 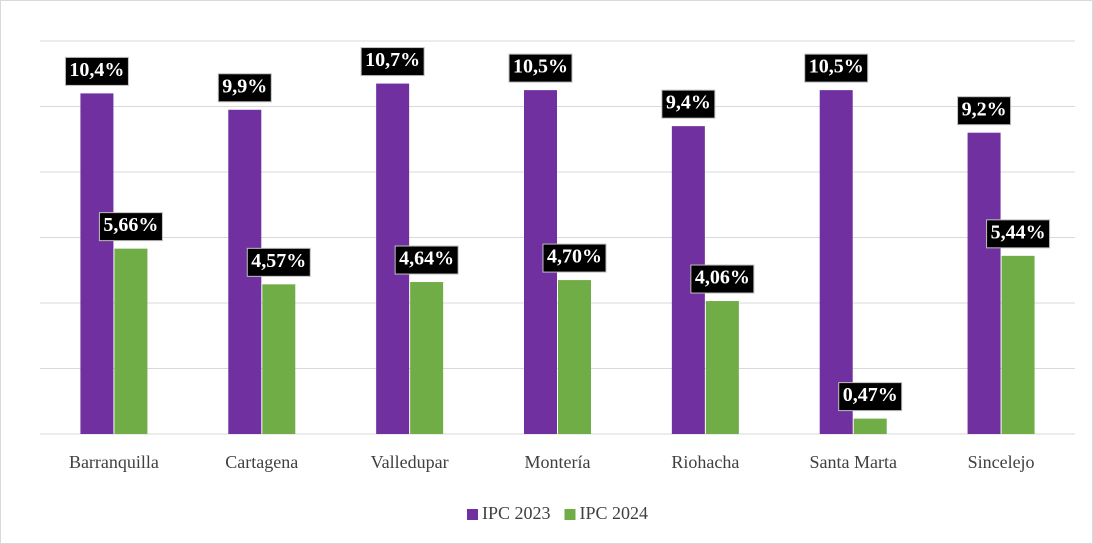 I want to click on data-label: 9,4%, so click(x=688, y=104).